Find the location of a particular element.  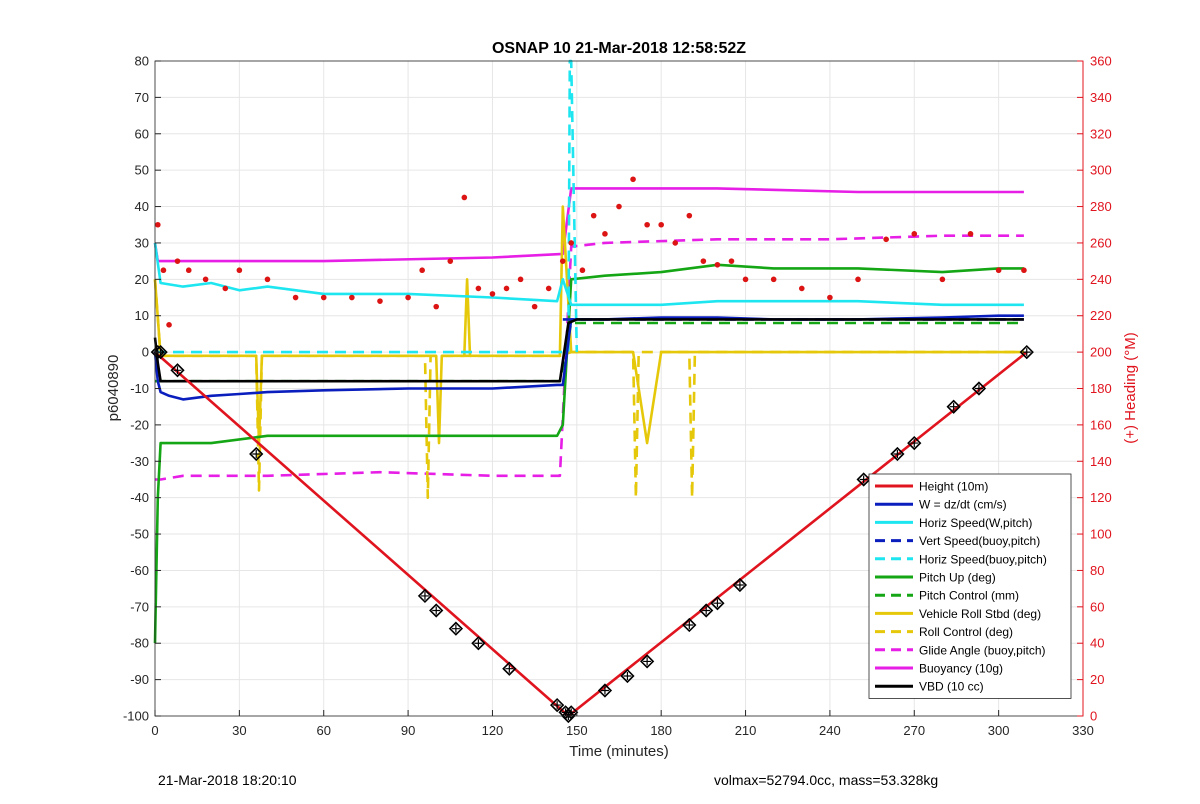

x-tick-label: 210 is located at coordinates (746, 730).